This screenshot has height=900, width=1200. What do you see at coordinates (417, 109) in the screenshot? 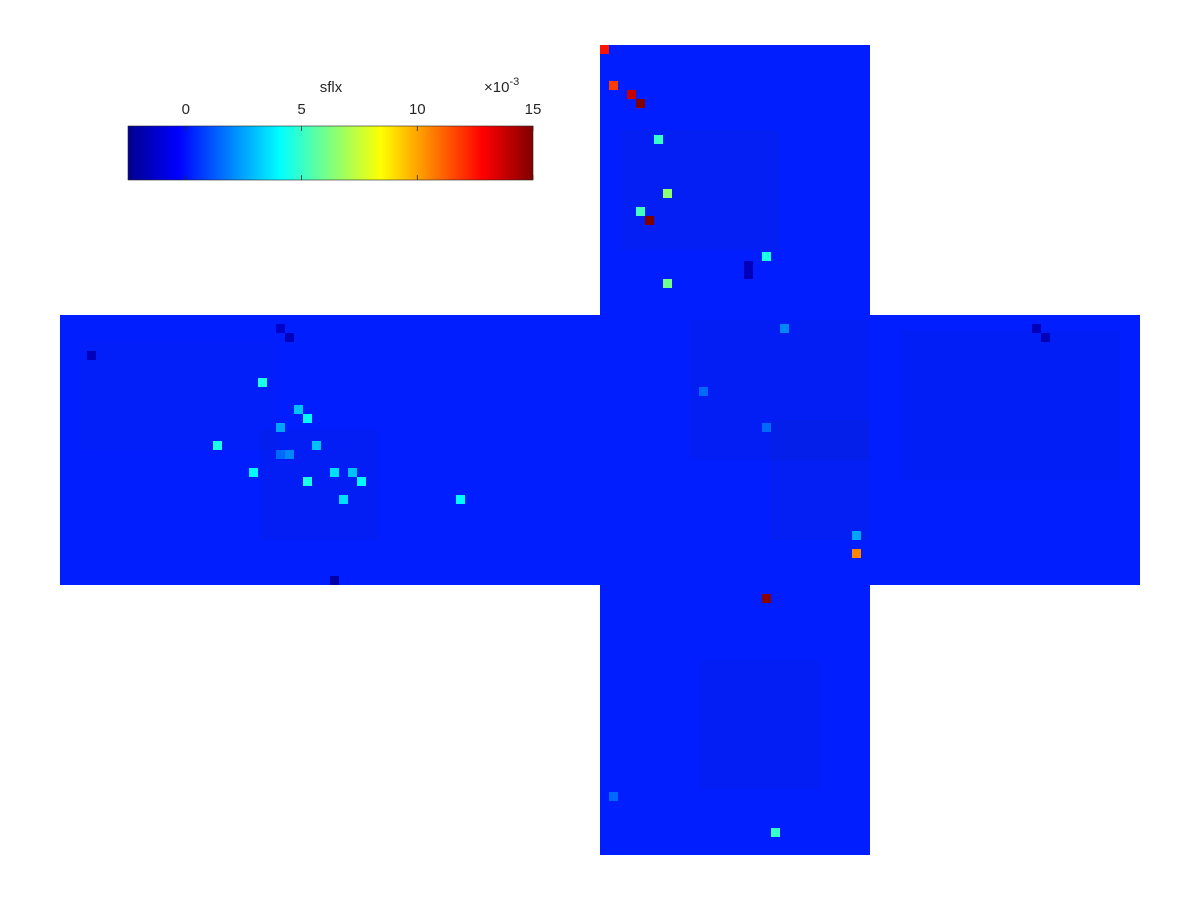
I see `colorbar-tick-label: 10` at bounding box center [417, 109].